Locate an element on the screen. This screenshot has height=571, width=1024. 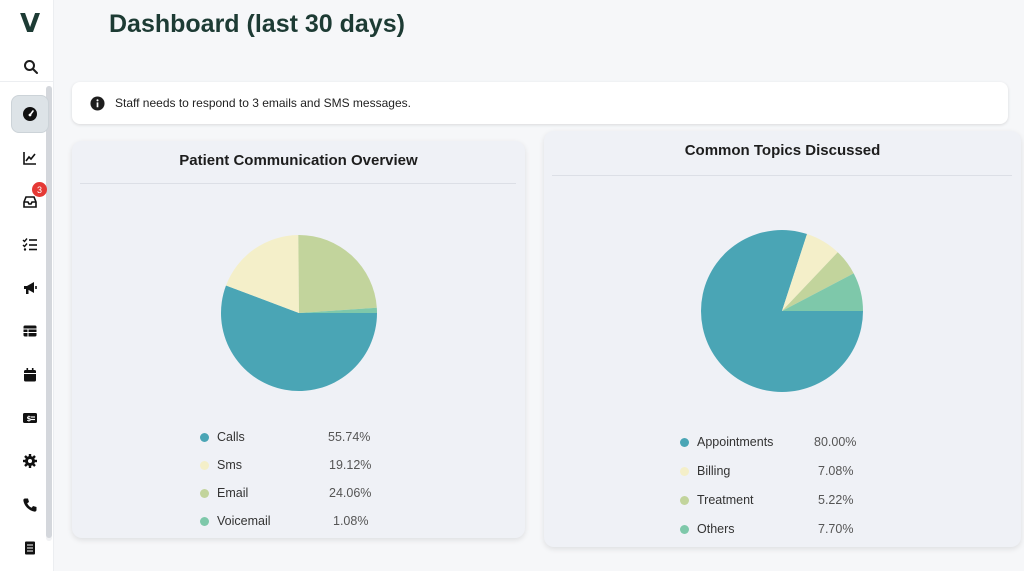
legend-item: Billing is located at coordinates (705, 471).